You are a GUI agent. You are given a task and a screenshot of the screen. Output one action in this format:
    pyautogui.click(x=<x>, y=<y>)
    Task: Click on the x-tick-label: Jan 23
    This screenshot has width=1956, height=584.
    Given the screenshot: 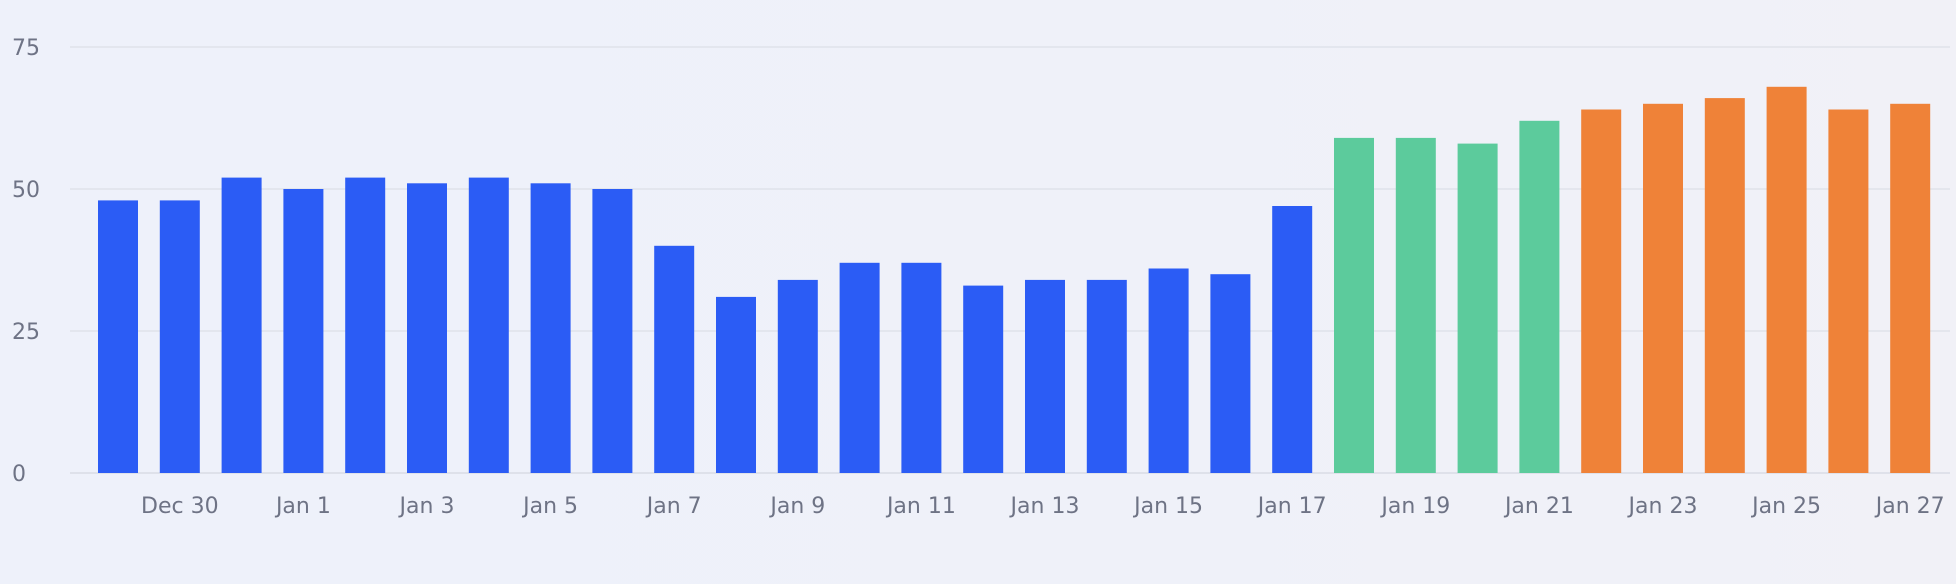 What is the action you would take?
    pyautogui.click(x=1662, y=506)
    